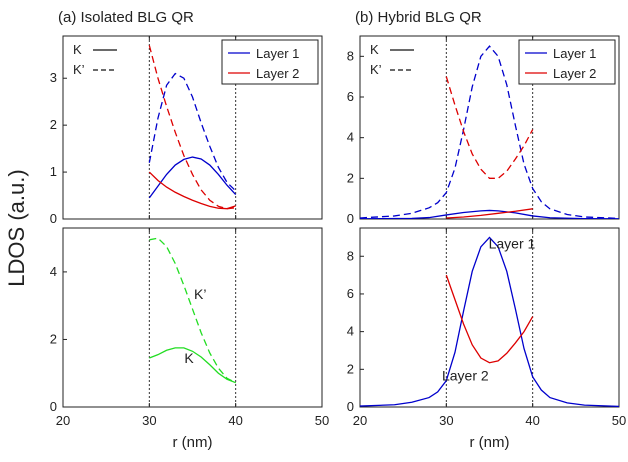 This screenshot has width=628, height=462. What do you see at coordinates (465, 376) in the screenshot?
I see `annotation-label: Layer 2` at bounding box center [465, 376].